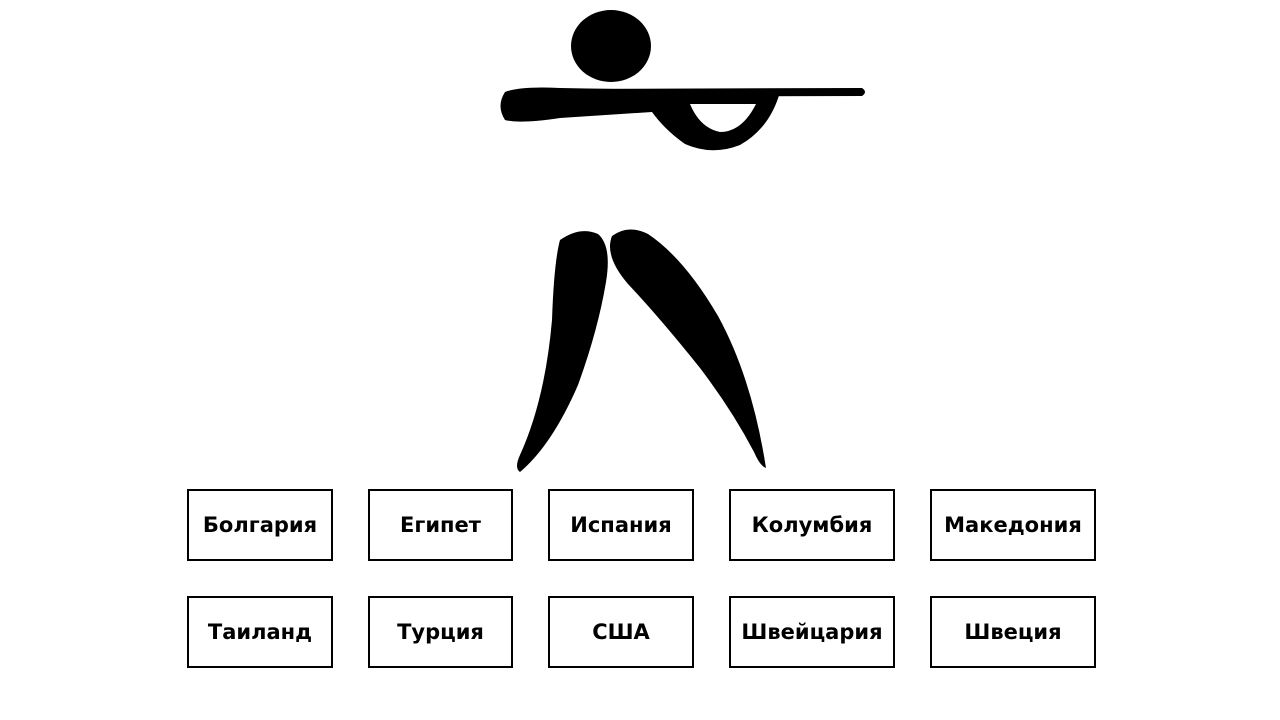 This screenshot has height=720, width=1280. I want to click on country-option-thailand: Таиланд, so click(260, 632).